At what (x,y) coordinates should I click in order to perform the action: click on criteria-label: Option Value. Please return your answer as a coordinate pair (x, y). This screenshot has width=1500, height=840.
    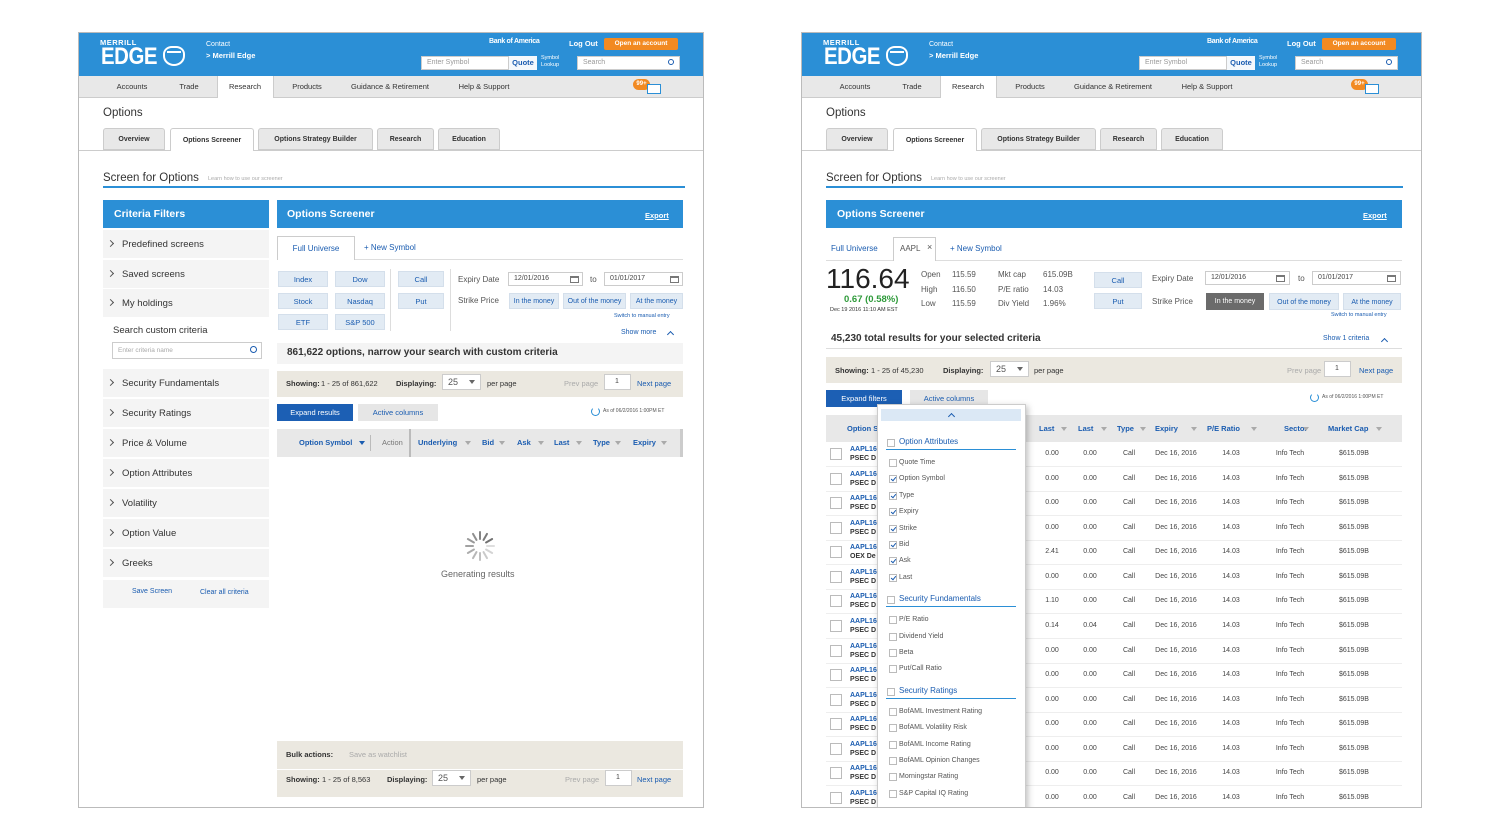
    Looking at the image, I should click on (149, 533).